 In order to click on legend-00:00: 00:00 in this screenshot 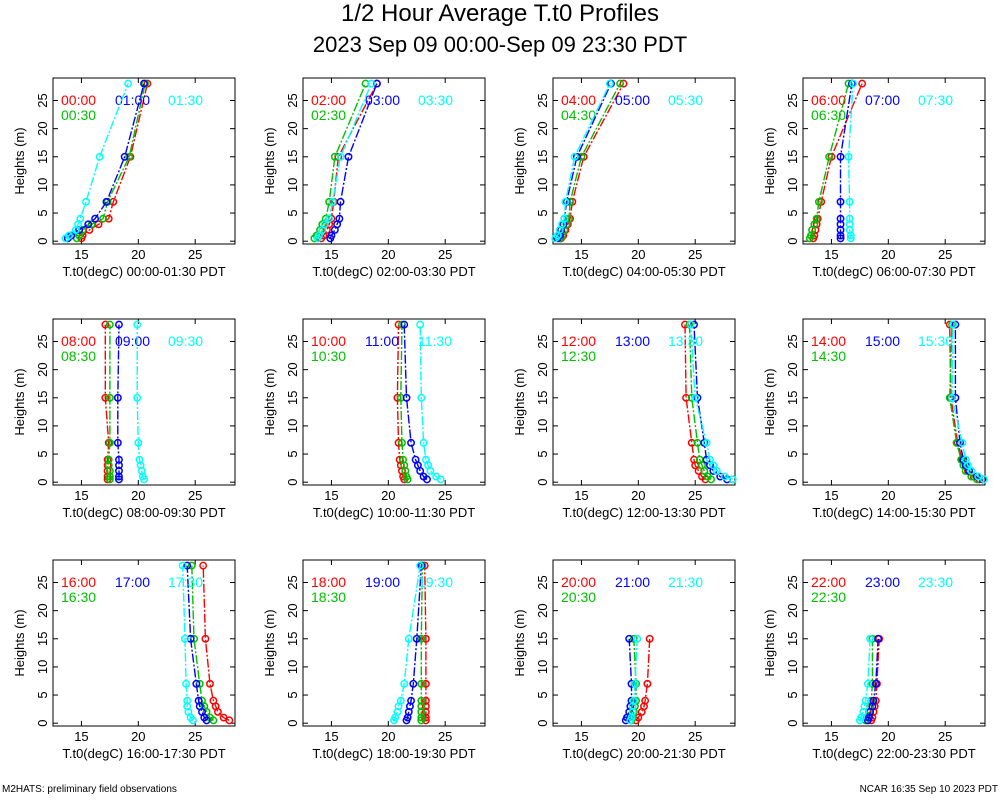, I will do `click(78, 100)`.